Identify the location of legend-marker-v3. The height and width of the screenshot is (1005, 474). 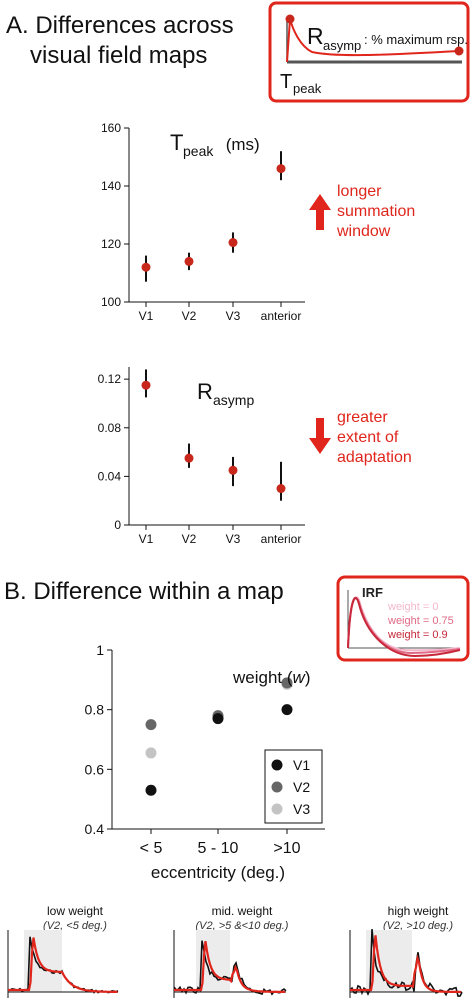
(277, 809).